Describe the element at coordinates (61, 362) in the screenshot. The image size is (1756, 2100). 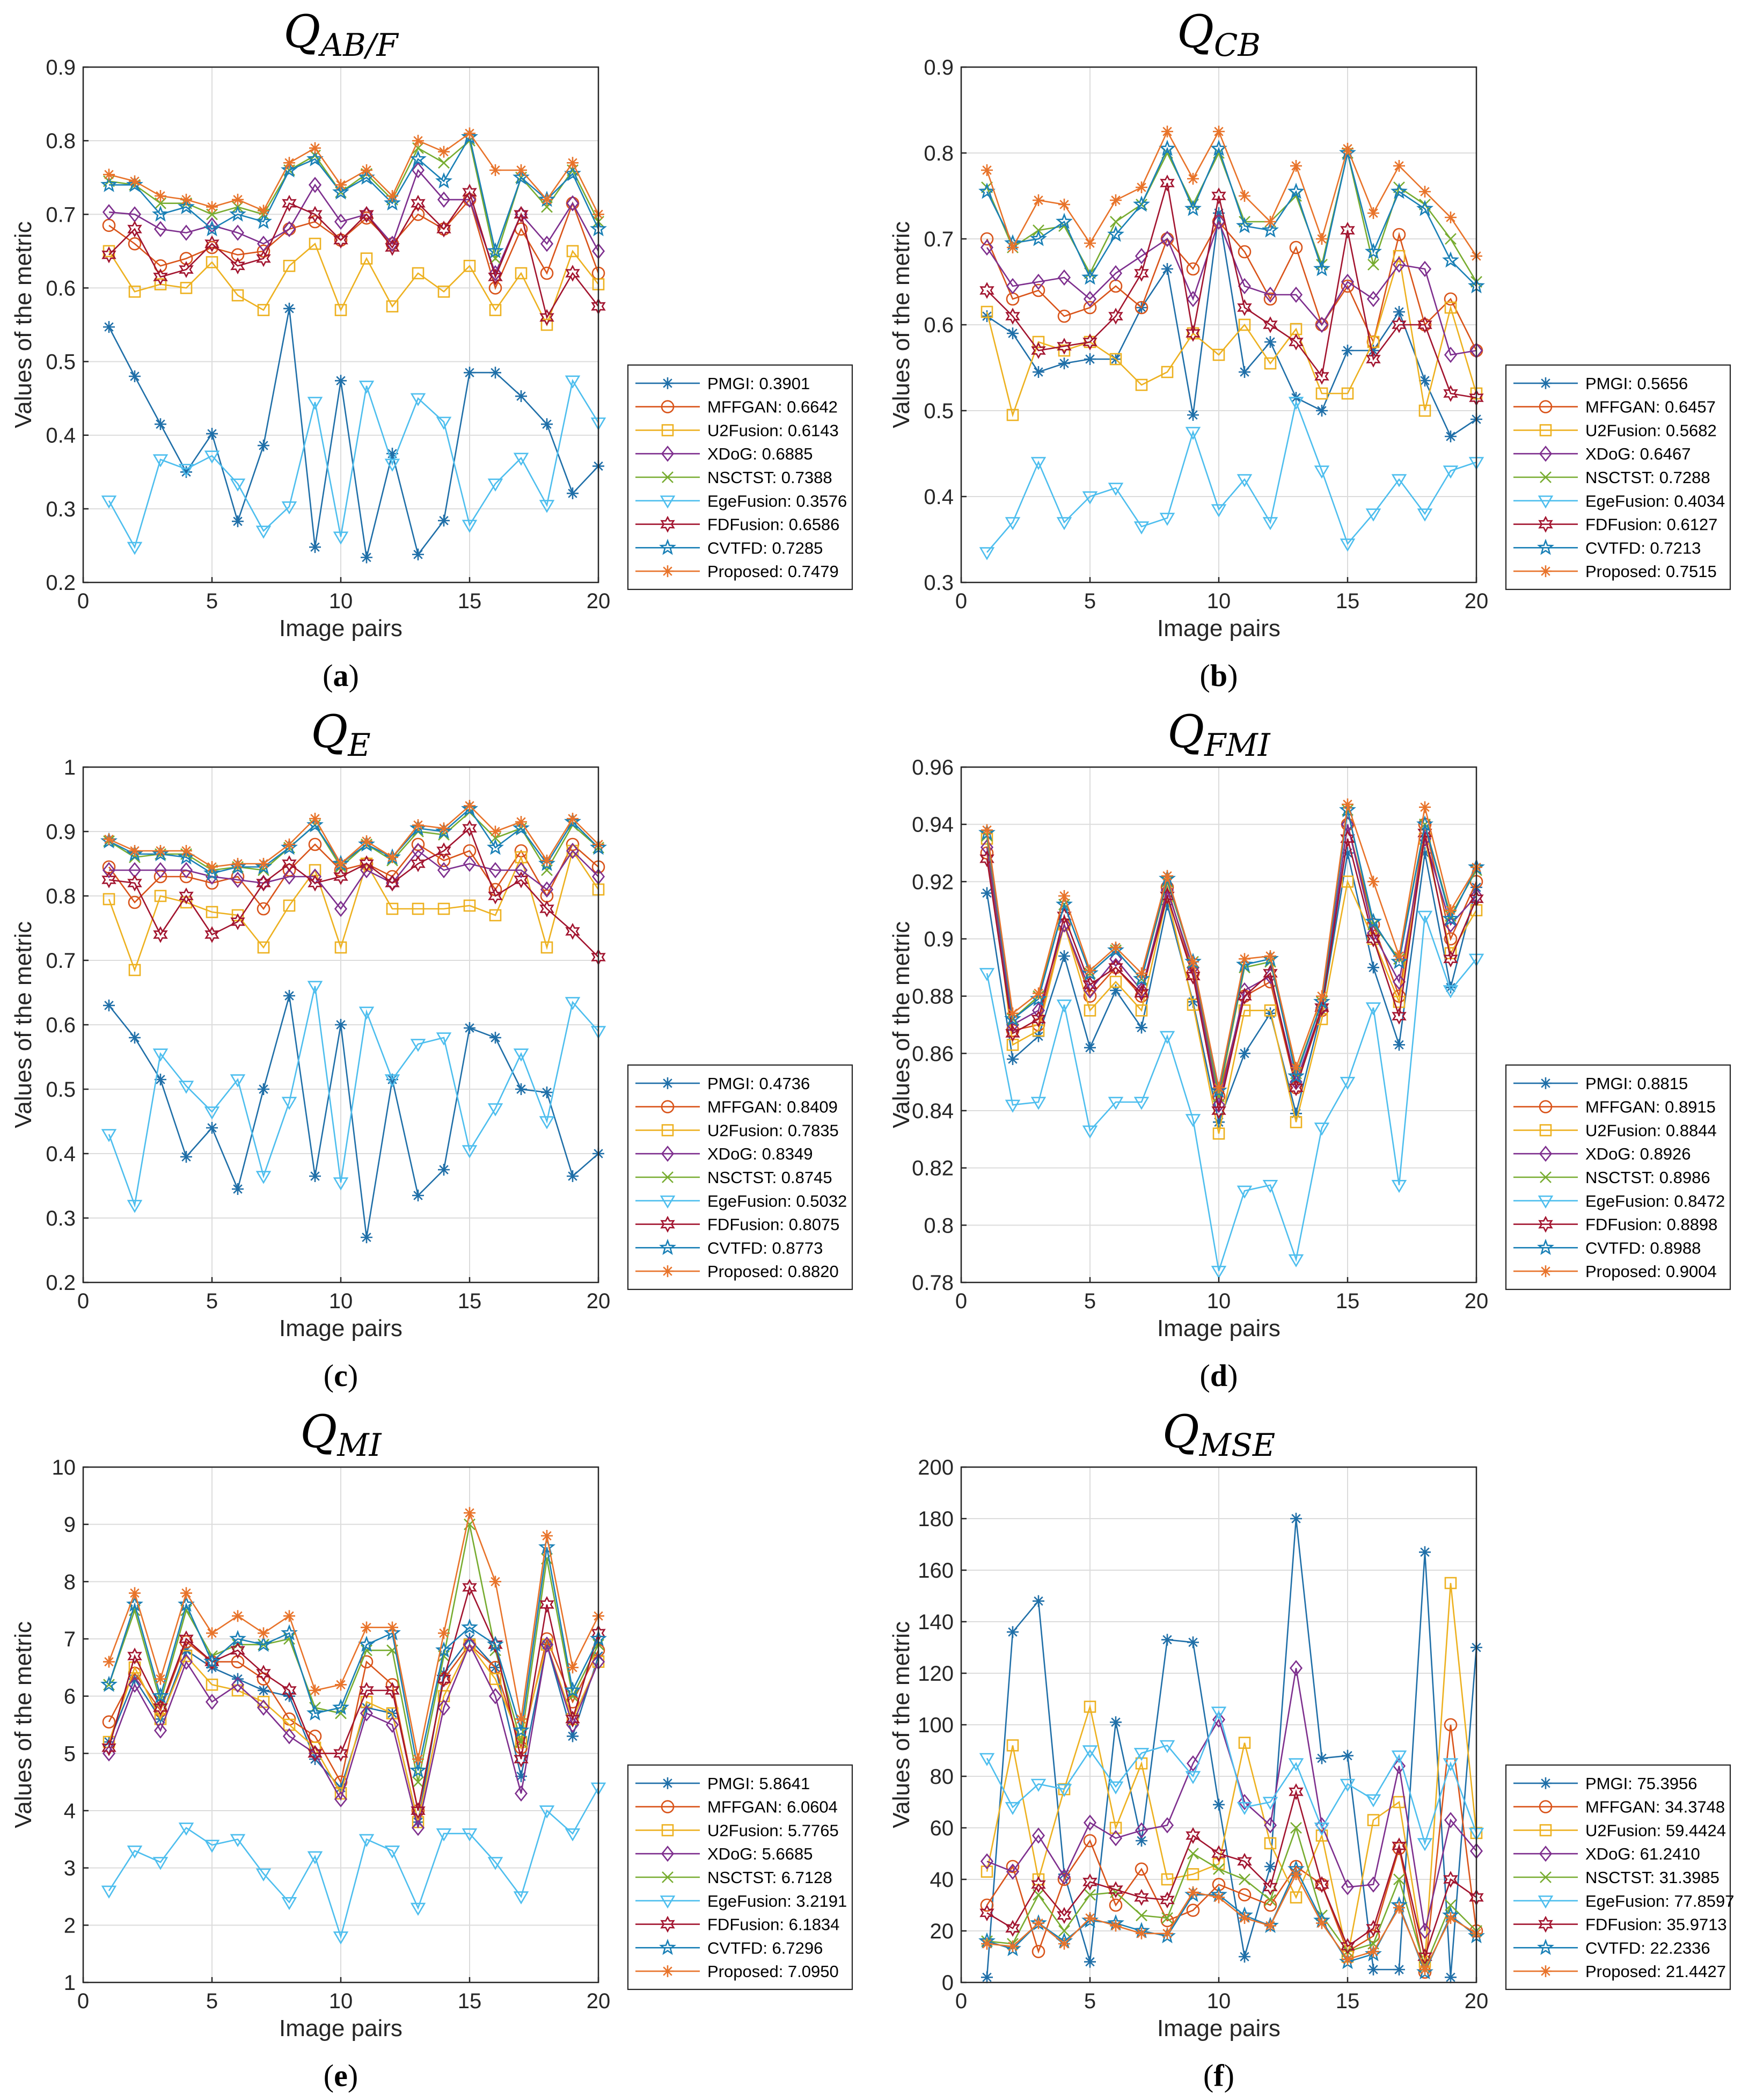
I see `y-tick-label: 0.5` at that location.